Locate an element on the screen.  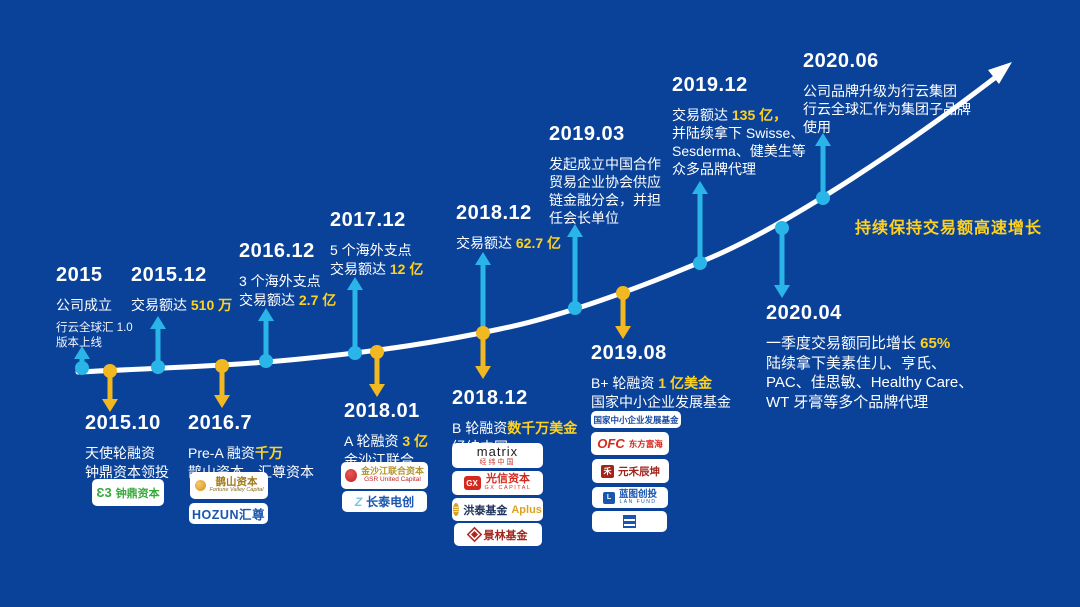
milestone-2019-03: 2019.03 发起成立中国合作 贸易企业协会供应 链金融分会，并担 任会长单位 is located at coordinates (605, 175).